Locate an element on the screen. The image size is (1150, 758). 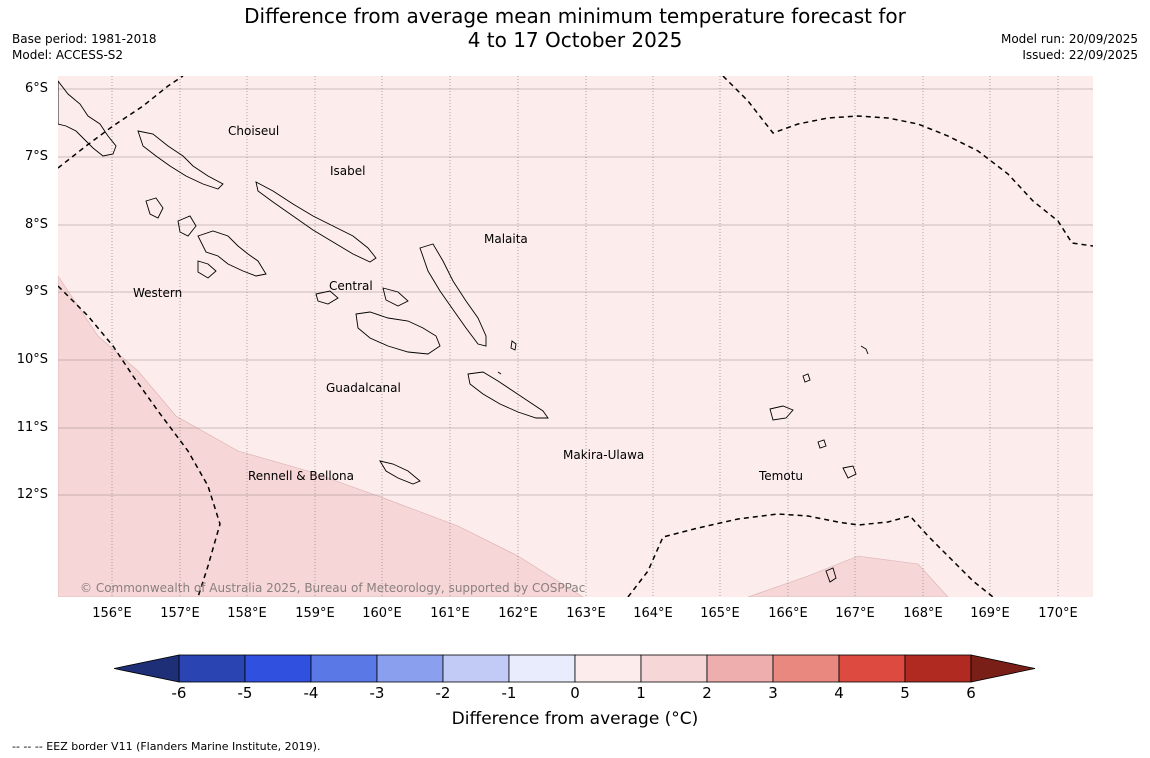
isabel-island is located at coordinates (316, 222).